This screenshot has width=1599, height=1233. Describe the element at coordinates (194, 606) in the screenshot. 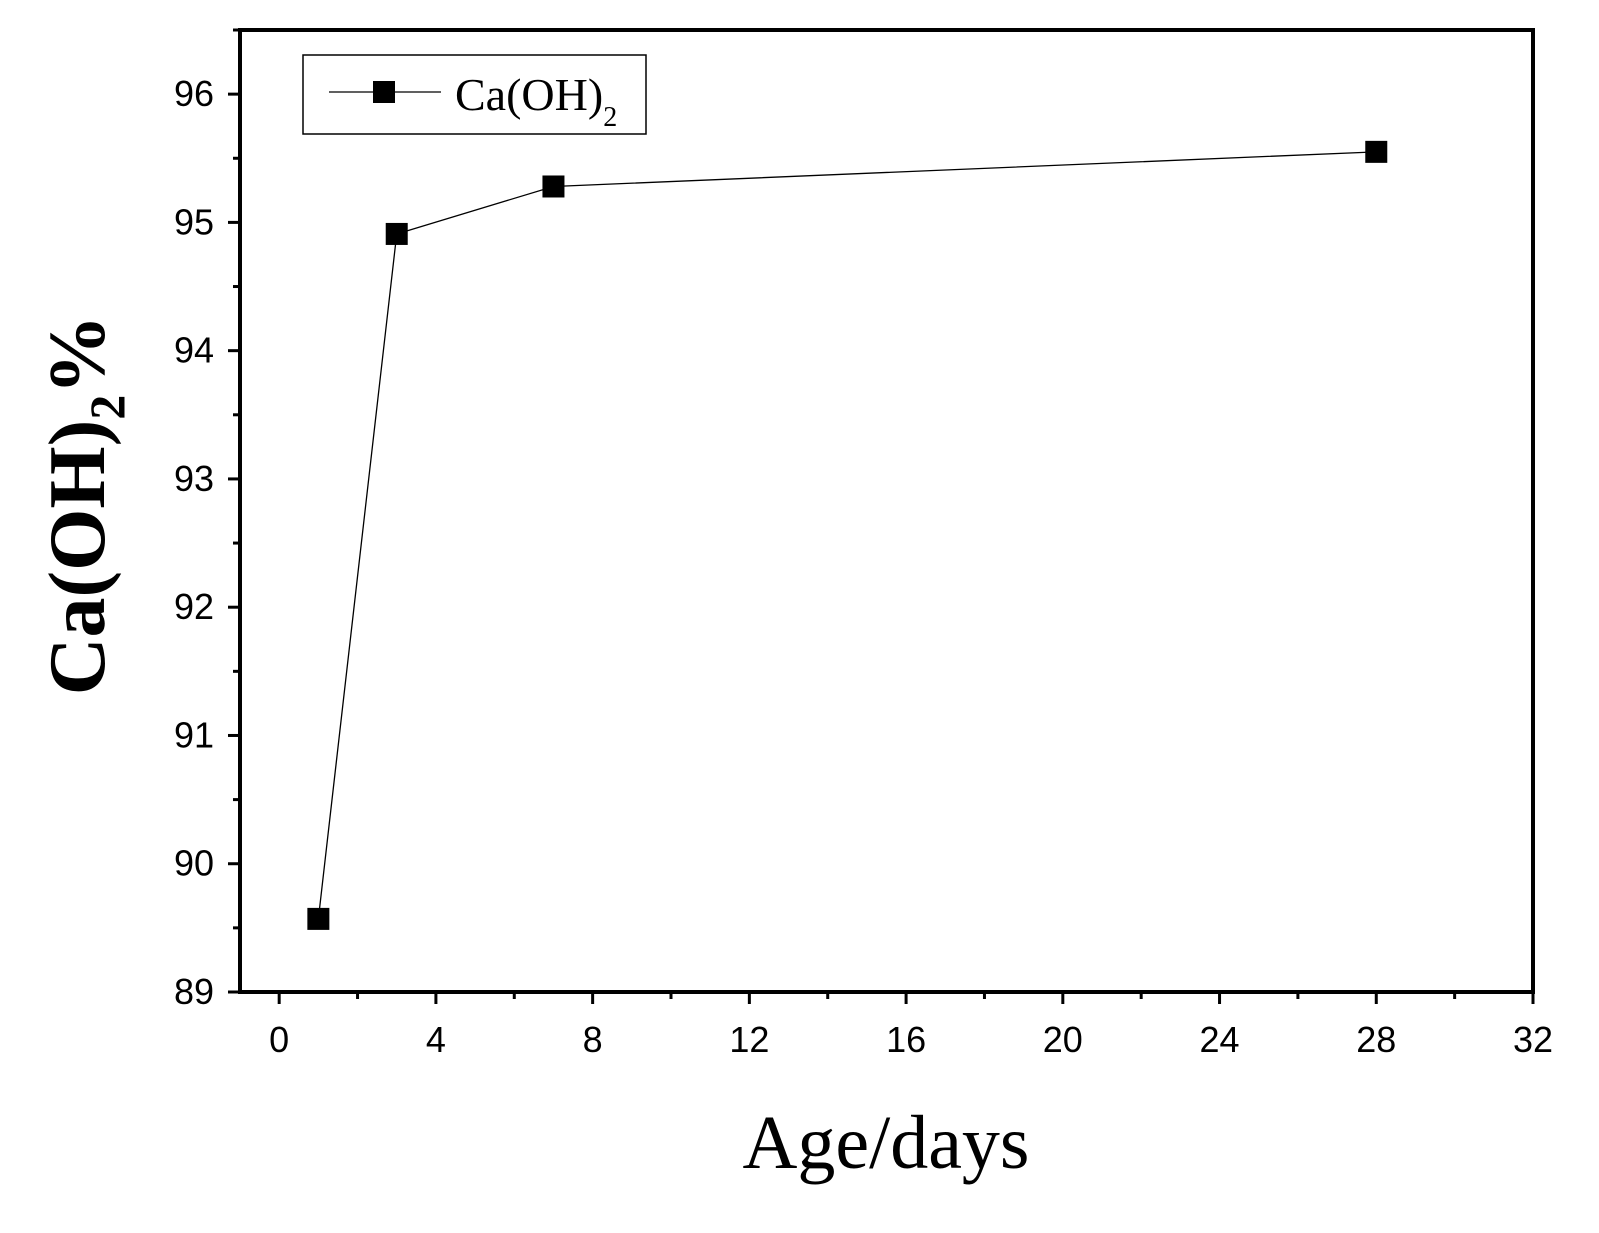

I see `y-tick-label: 92` at that location.